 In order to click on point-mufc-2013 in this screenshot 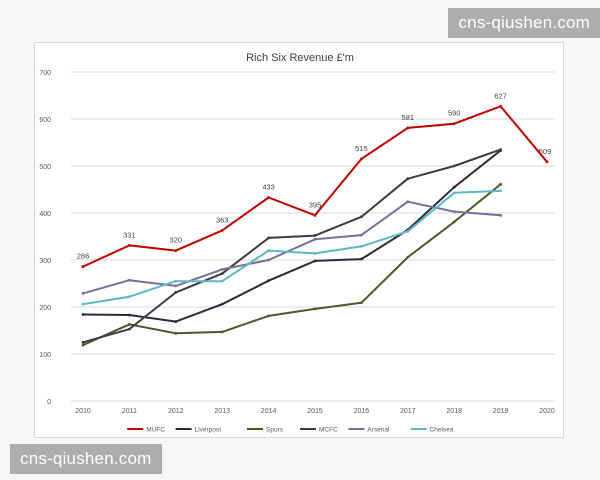, I will do `click(222, 230)`.